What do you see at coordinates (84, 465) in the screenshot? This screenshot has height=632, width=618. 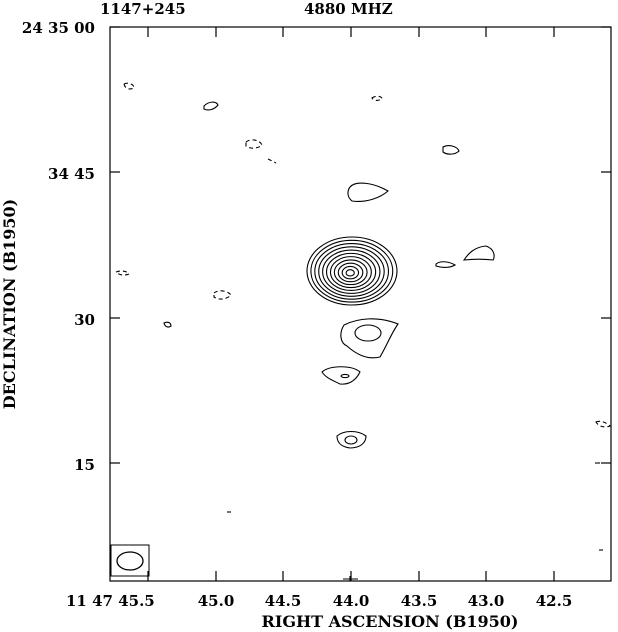 I see `y-tick-label: 15` at bounding box center [84, 465].